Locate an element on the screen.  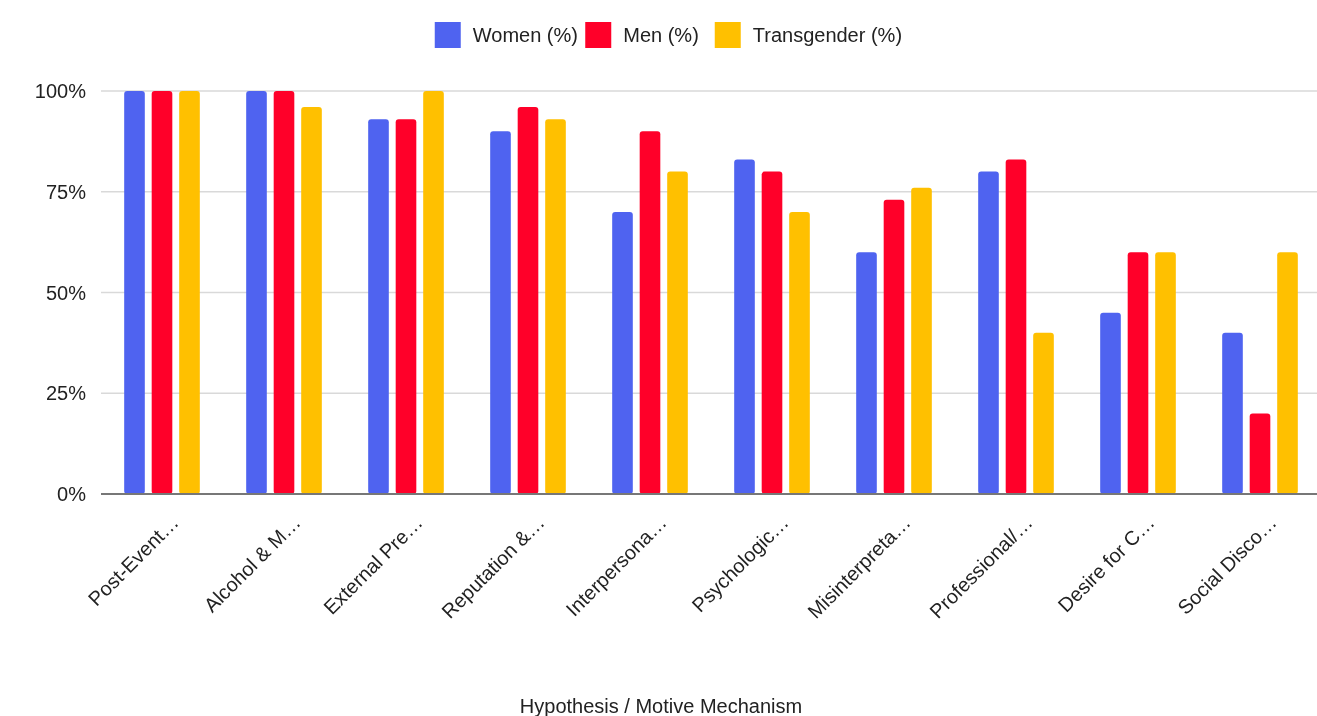
y-tick-label: 0% is located at coordinates (72, 494).